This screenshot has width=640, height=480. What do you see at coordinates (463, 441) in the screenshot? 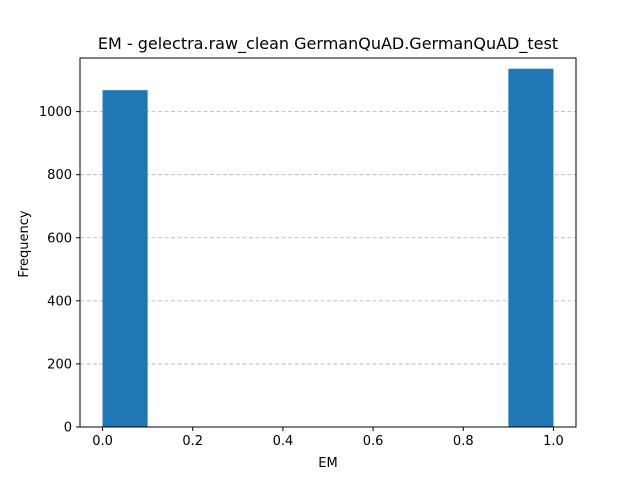
I see `x-tick-label: 0.8` at bounding box center [463, 441].